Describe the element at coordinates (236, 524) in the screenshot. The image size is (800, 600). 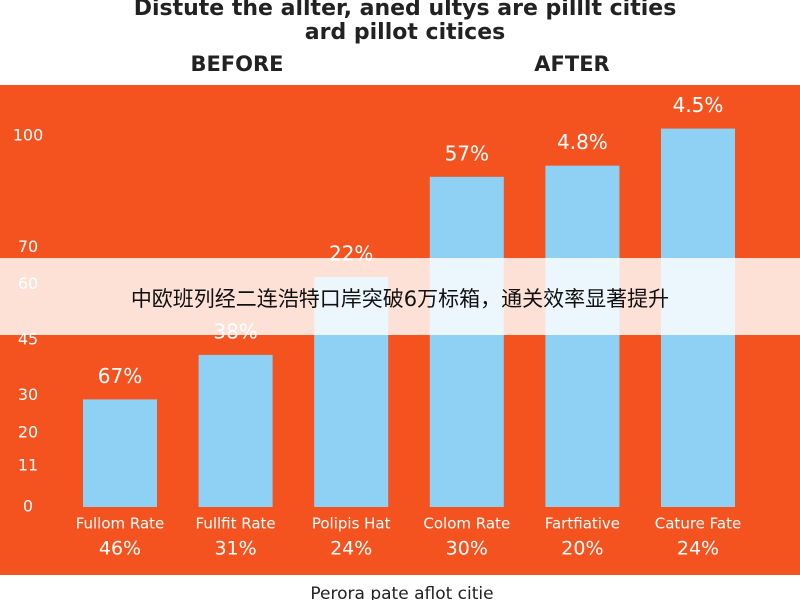
I see `x-tick-label: Fullfit Rate` at that location.